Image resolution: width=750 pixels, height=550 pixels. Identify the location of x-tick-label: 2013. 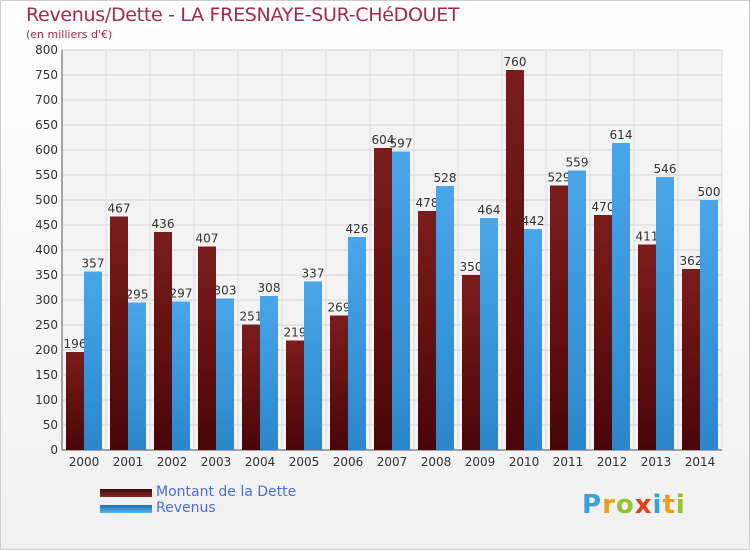
(656, 462).